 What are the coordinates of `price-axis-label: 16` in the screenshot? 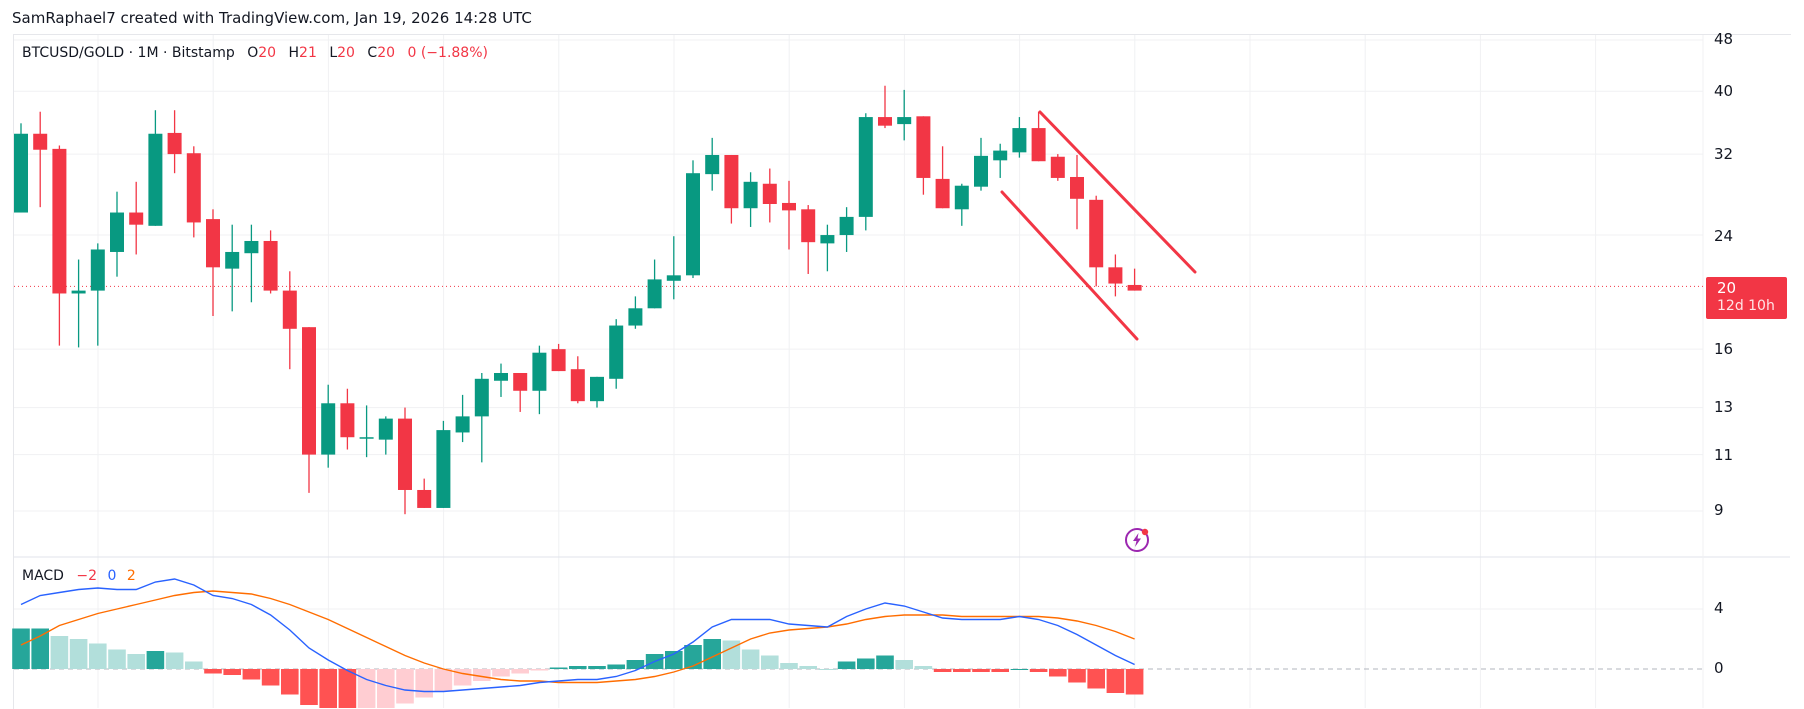 It's located at (1724, 349).